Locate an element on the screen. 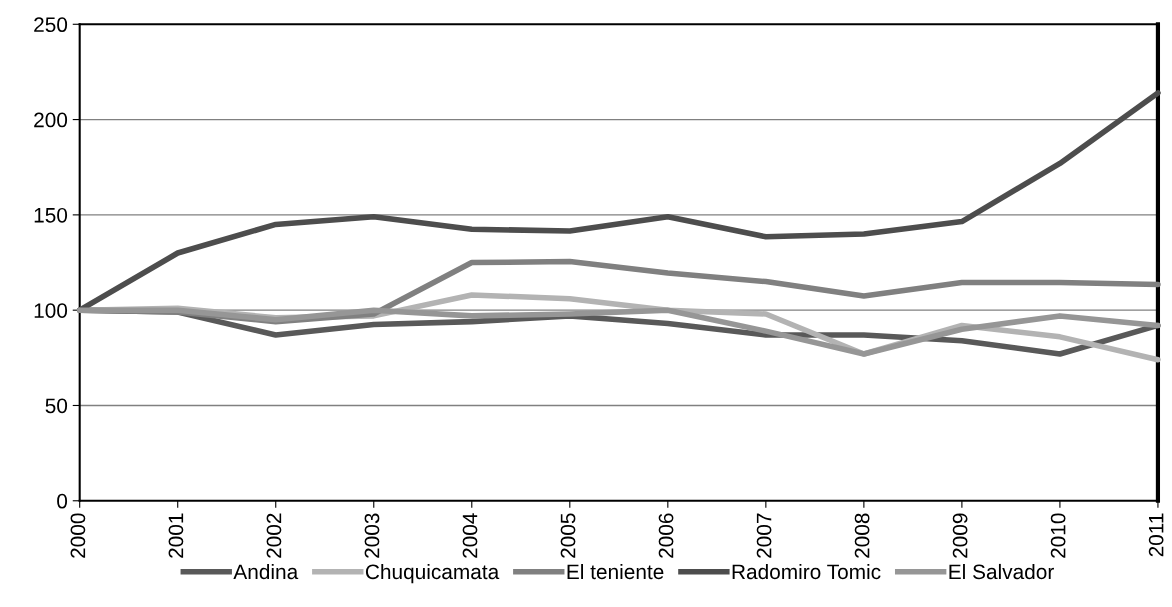  legend-label: El Salvador is located at coordinates (1001, 571).